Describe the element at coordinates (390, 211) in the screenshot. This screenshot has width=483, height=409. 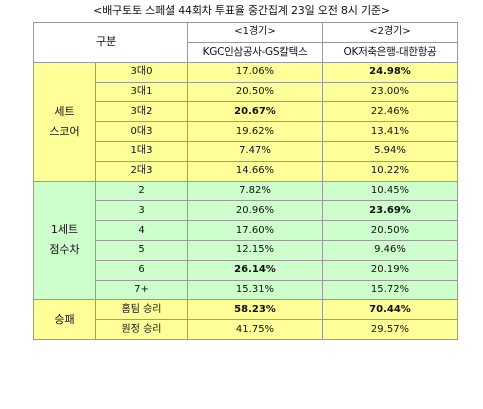
I see `game2-value: 23.69%` at that location.